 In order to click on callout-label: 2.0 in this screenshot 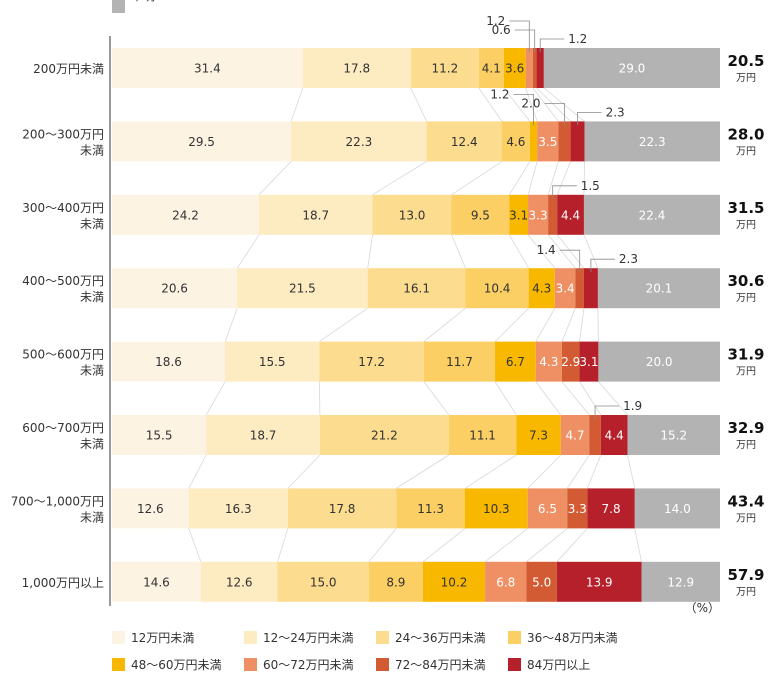, I will do `click(530, 103)`.